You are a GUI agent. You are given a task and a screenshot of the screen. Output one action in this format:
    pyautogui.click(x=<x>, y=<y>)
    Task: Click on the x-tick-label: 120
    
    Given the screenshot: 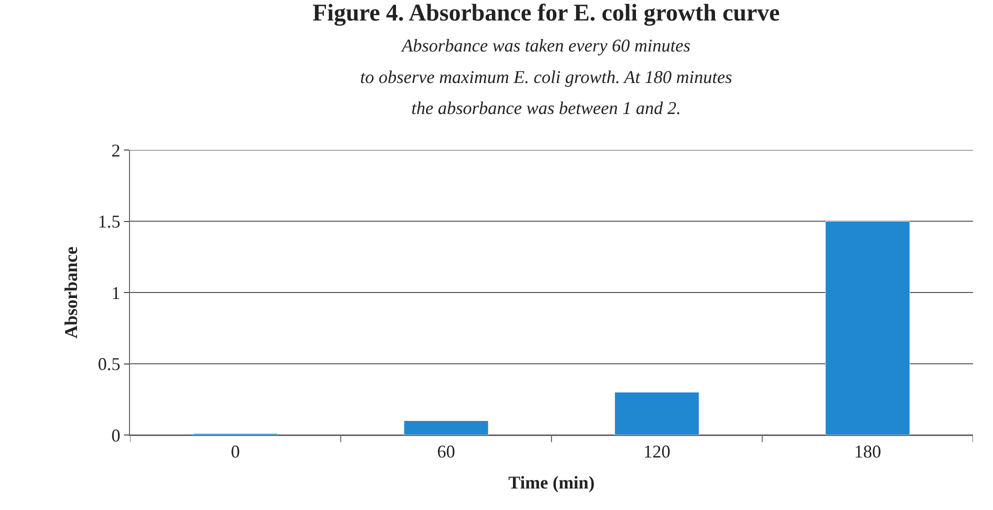 What is the action you would take?
    pyautogui.click(x=656, y=452)
    